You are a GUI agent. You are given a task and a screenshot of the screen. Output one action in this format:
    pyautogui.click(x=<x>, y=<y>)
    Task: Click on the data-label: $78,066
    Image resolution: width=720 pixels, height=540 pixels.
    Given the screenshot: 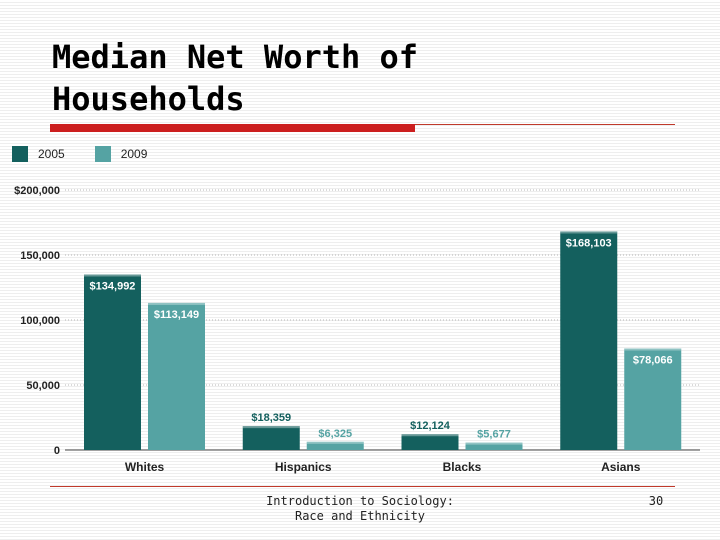 What is the action you would take?
    pyautogui.click(x=653, y=361)
    